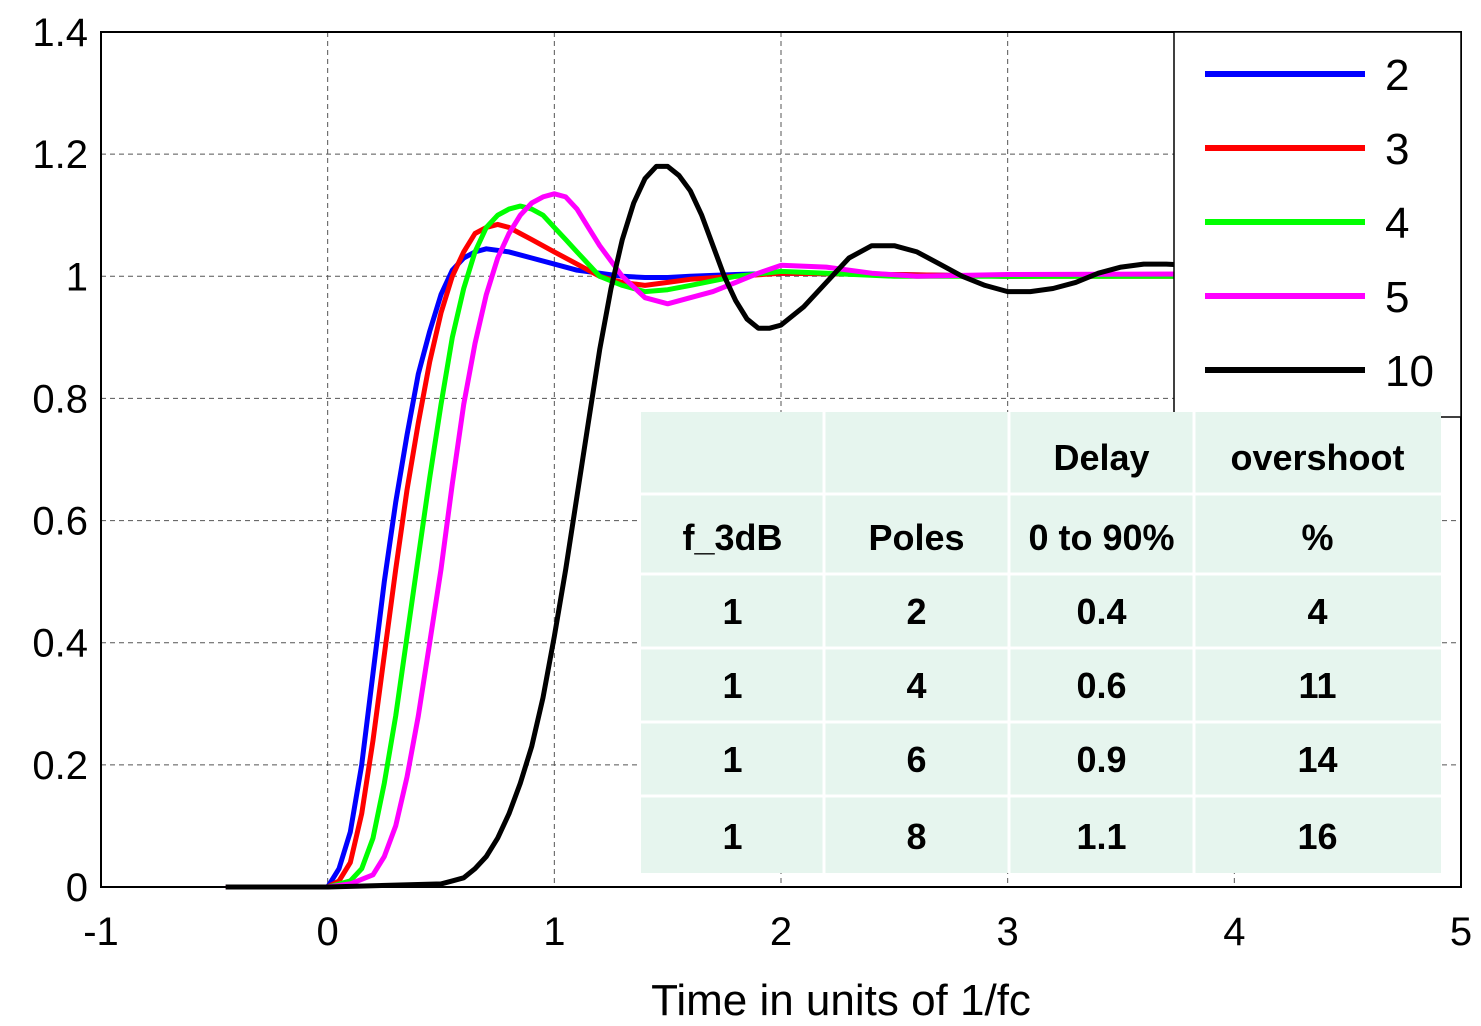  I want to click on y-tick-label: 1.2, so click(60, 155).